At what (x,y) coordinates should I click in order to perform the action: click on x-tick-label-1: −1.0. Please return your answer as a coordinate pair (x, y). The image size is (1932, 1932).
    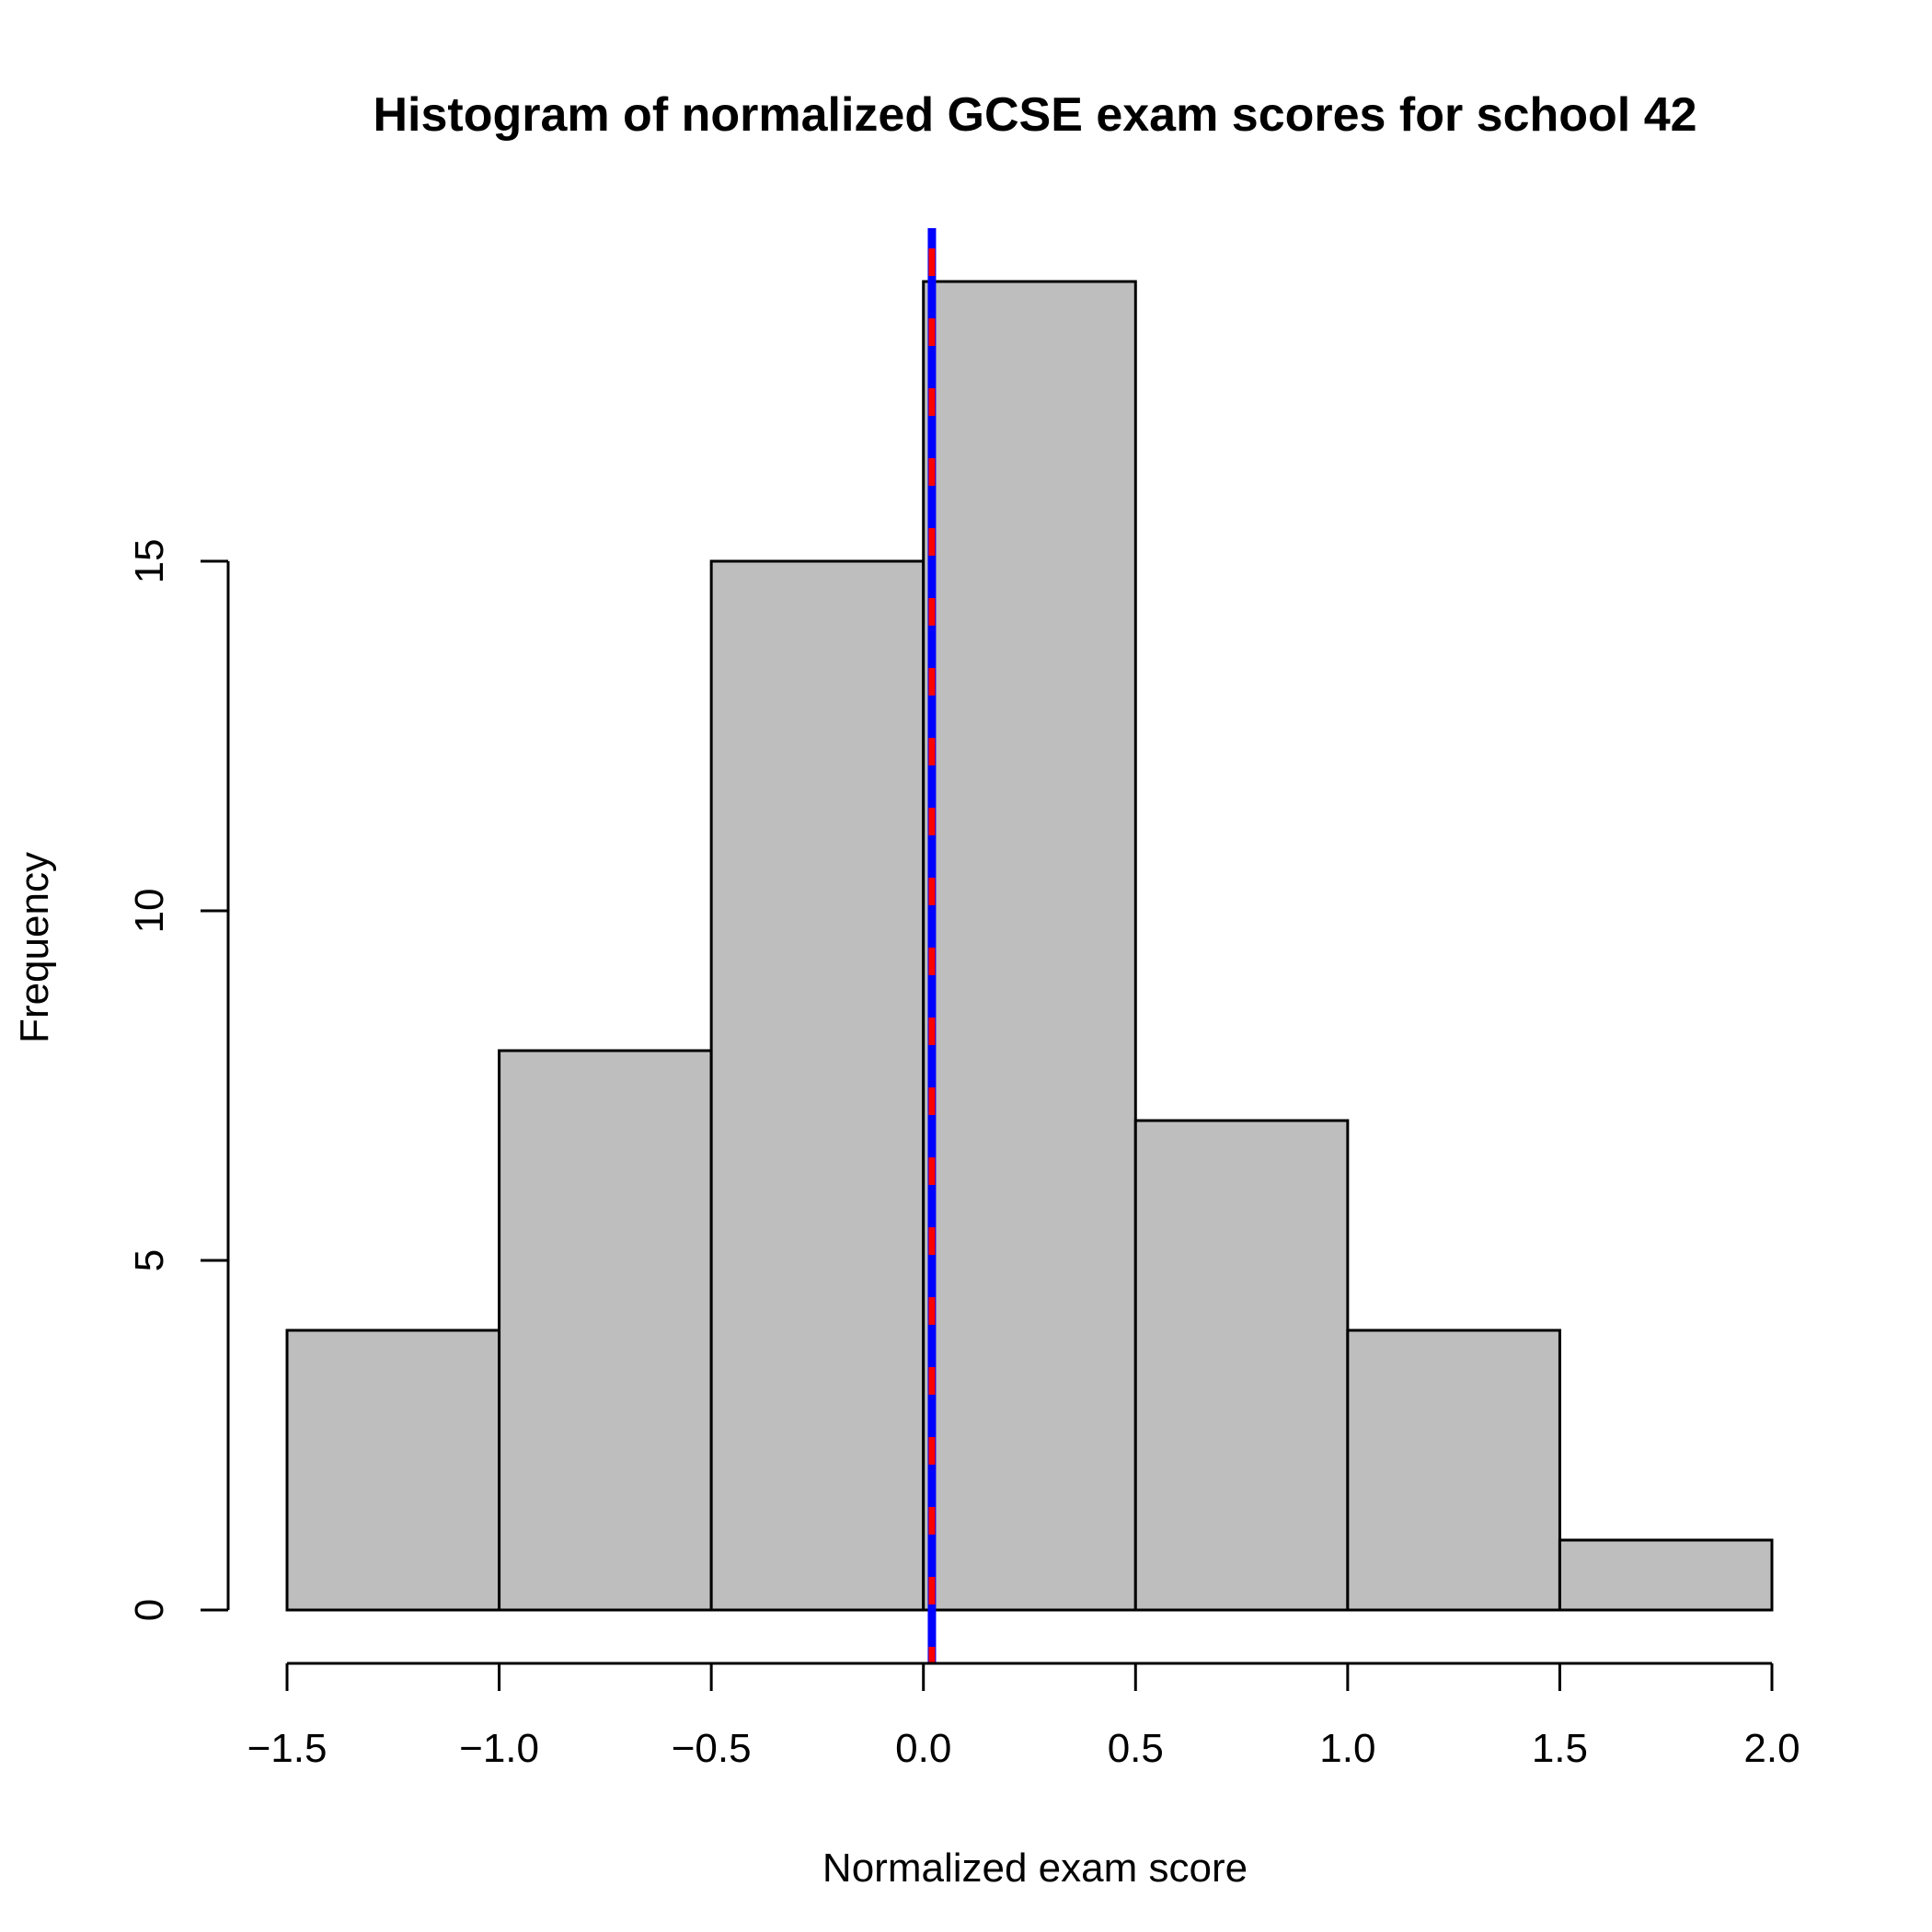
    Looking at the image, I should click on (499, 1748).